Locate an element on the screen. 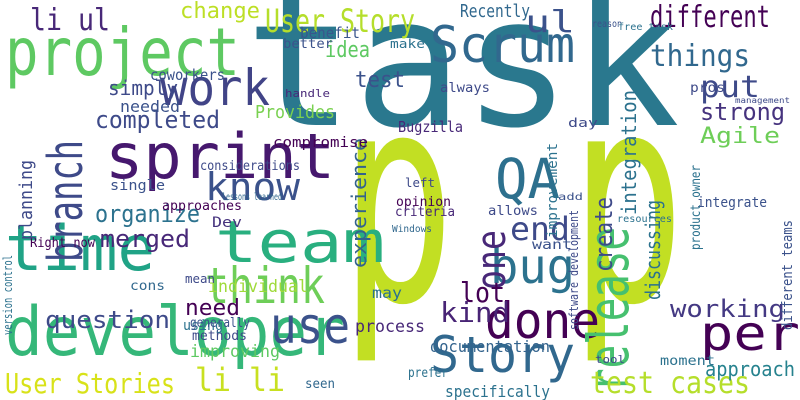 Image resolution: width=800 pixels, height=400 pixels. word: Provides is located at coordinates (295, 112).